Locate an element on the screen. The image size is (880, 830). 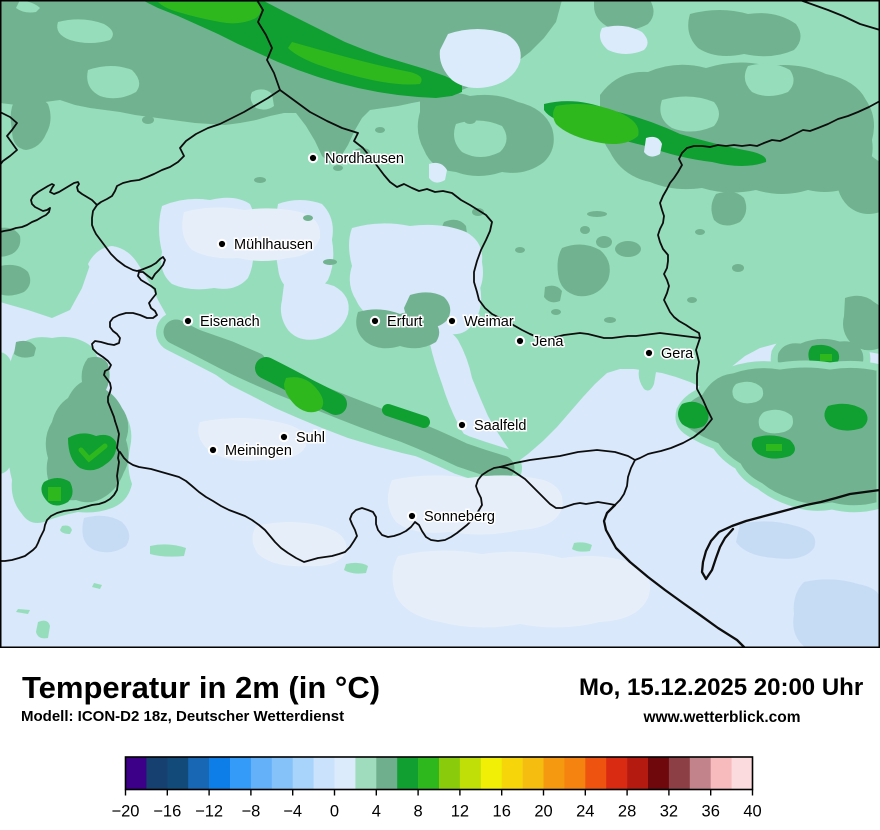
svg-text: 24 is located at coordinates (585, 812).